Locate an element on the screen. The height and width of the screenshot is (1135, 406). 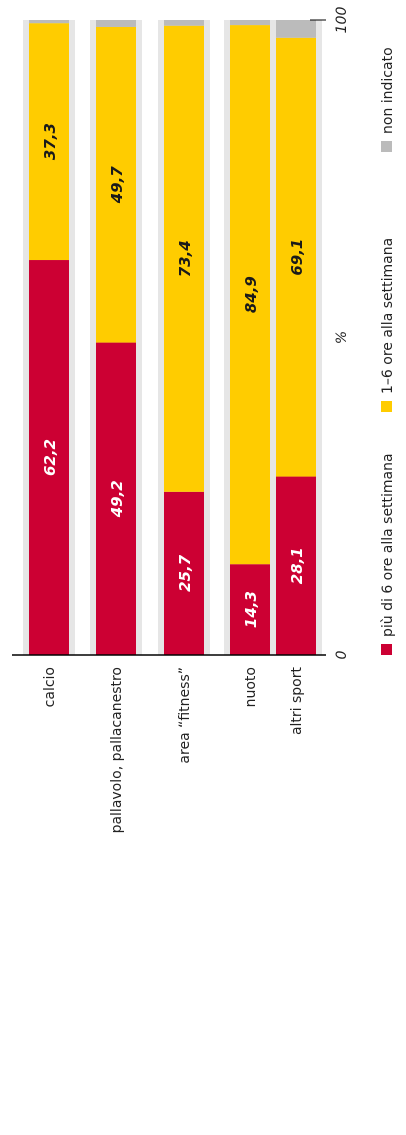
axis-min-label: 0 is located at coordinates (342, 654).